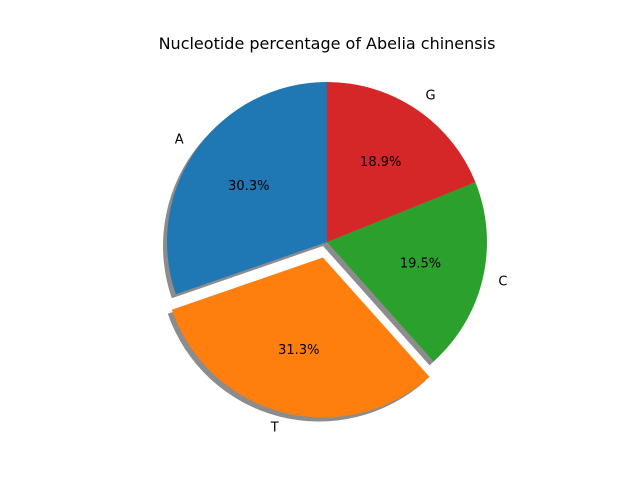  What do you see at coordinates (300, 337) in the screenshot?
I see `pie-slice-t` at bounding box center [300, 337].